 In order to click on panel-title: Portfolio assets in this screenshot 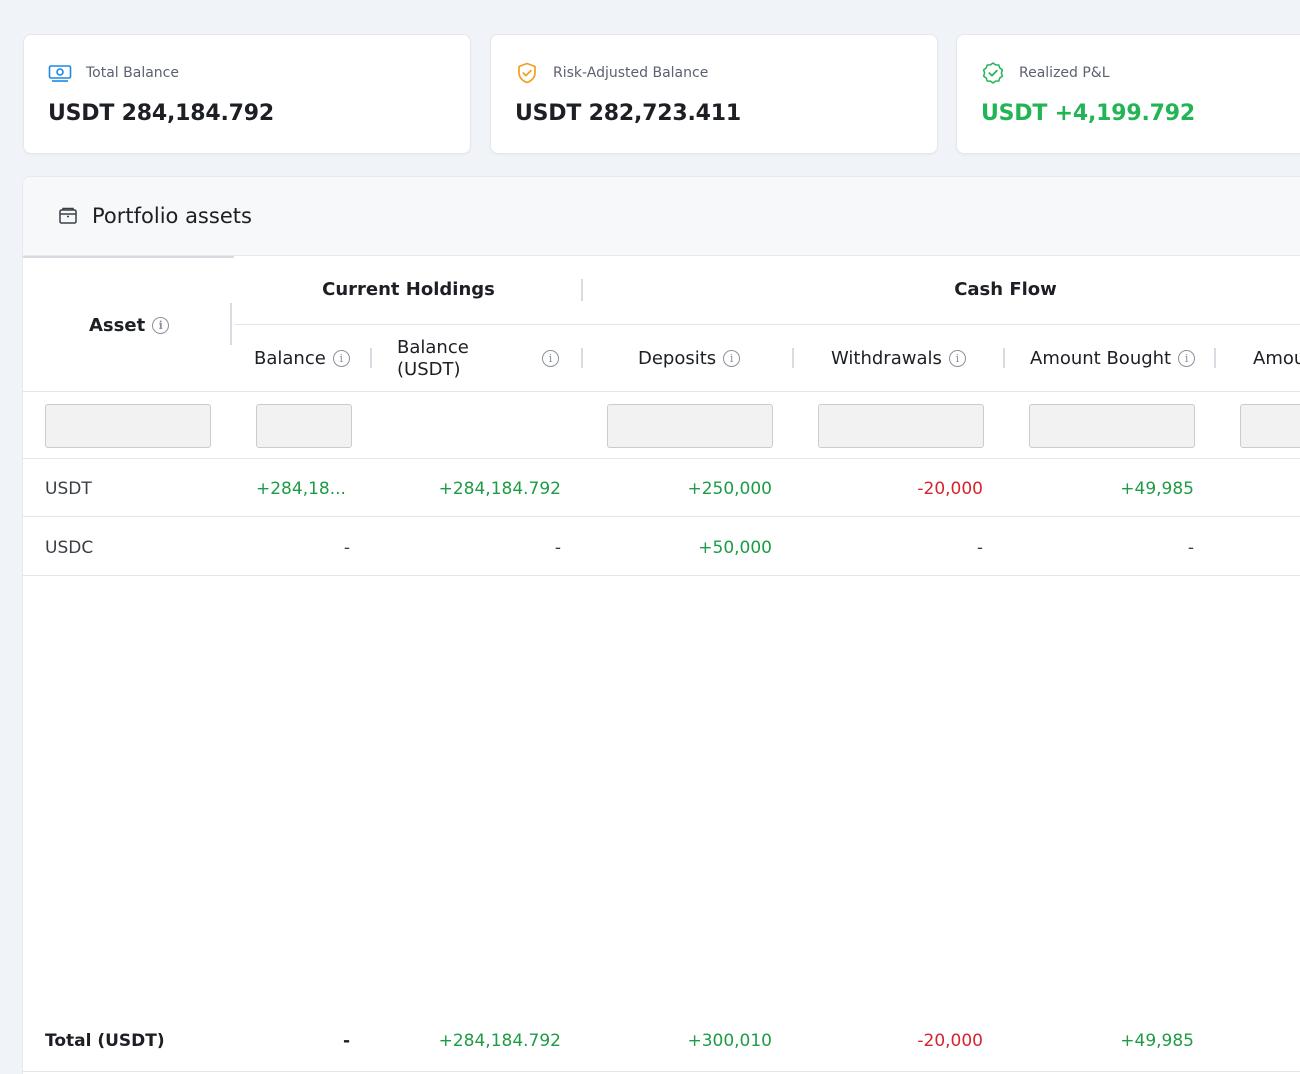, I will do `click(172, 216)`.